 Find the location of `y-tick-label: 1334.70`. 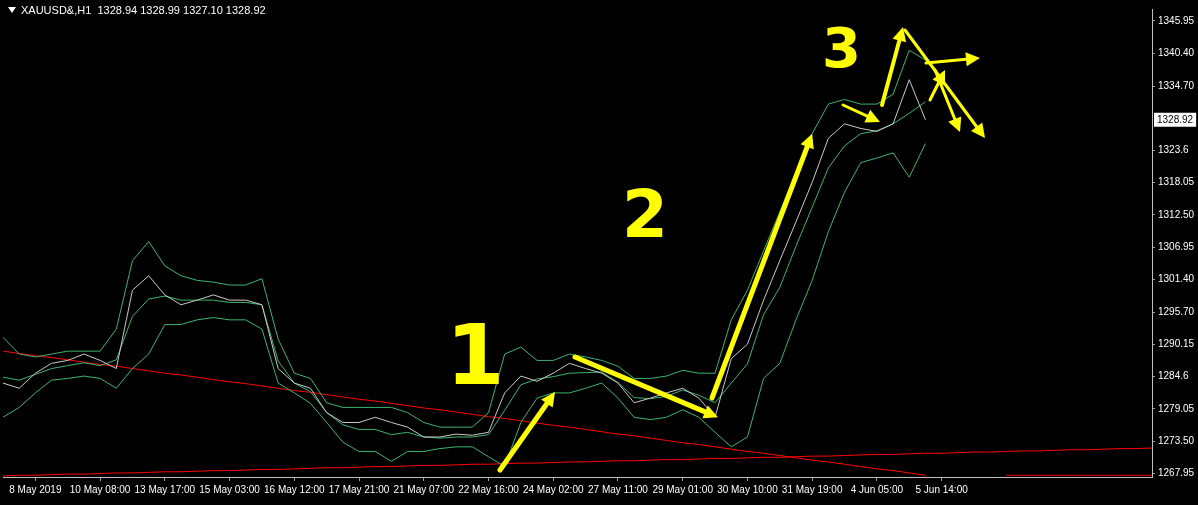

y-tick-label: 1334.70 is located at coordinates (1176, 85).